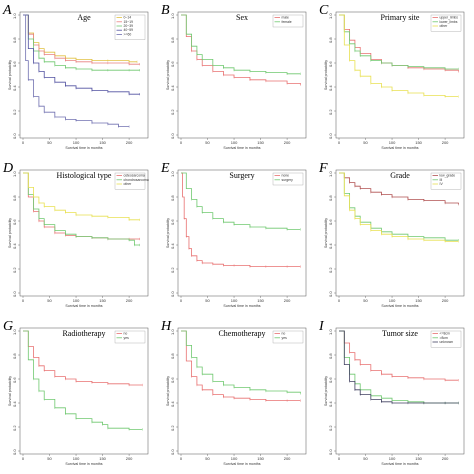 The height and width of the screenshot is (474, 474). What do you see at coordinates (449, 18) in the screenshot?
I see `legend-entry: upper_limbs` at bounding box center [449, 18].